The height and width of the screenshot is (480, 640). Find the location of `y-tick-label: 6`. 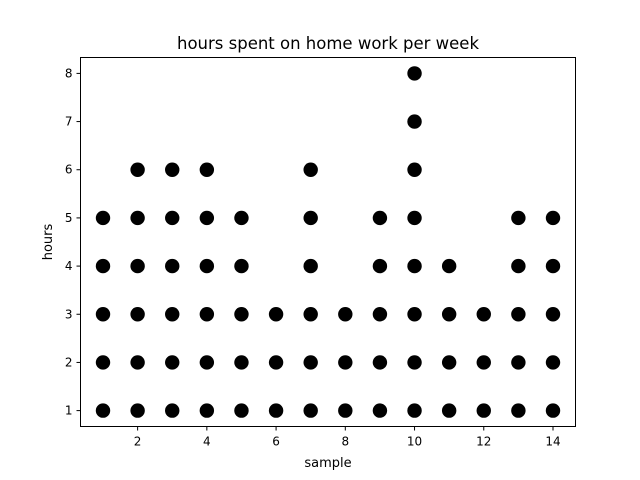

y-tick-label: 6 is located at coordinates (69, 170).